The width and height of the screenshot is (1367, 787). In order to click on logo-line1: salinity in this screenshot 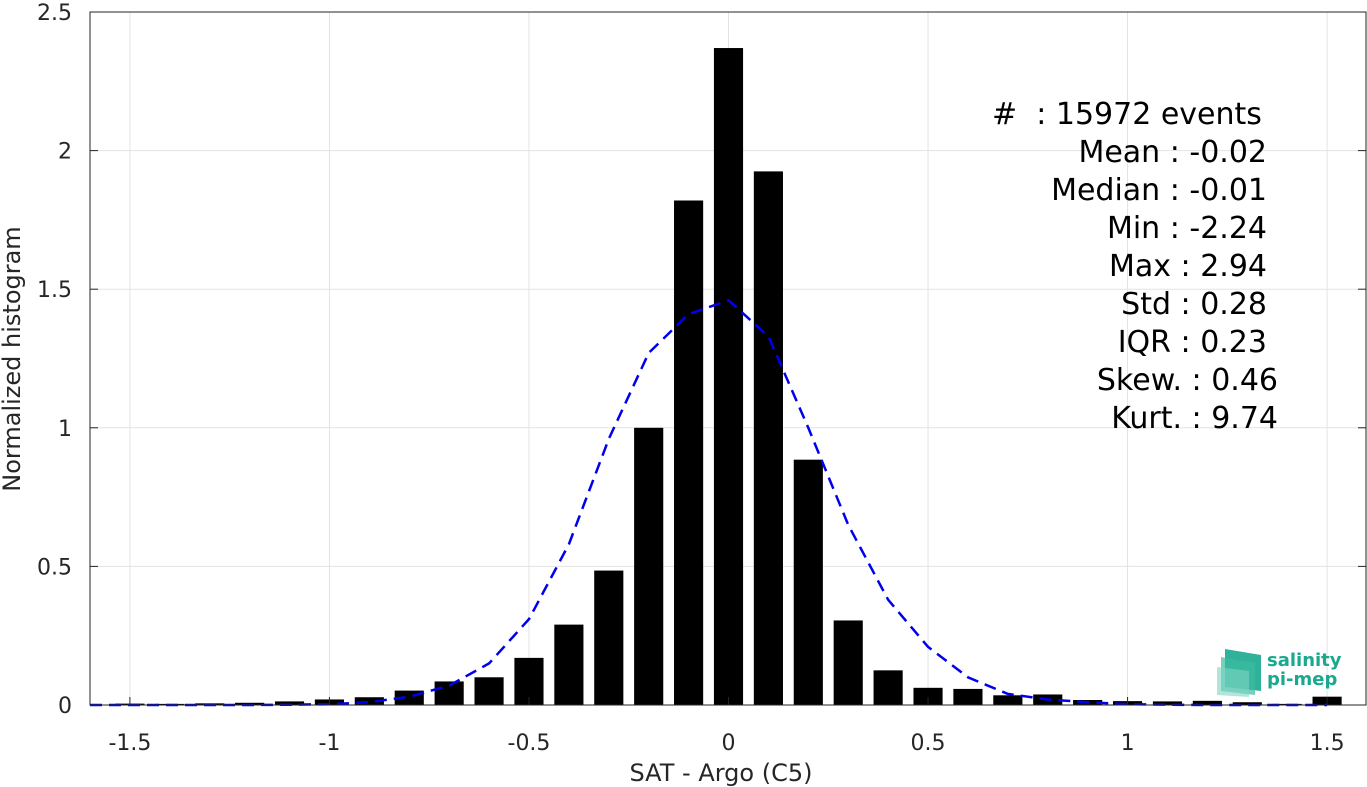, I will do `click(1304, 660)`.